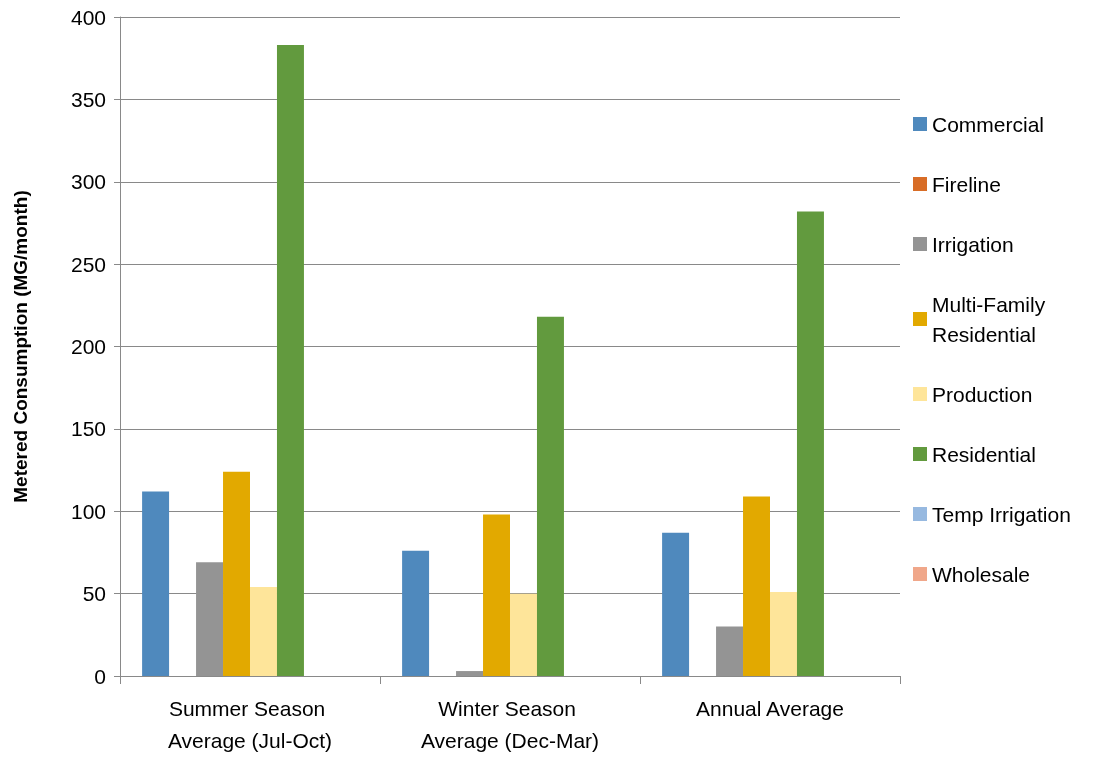  Describe the element at coordinates (973, 244) in the screenshot. I see `legend-label: Irrigation` at that location.